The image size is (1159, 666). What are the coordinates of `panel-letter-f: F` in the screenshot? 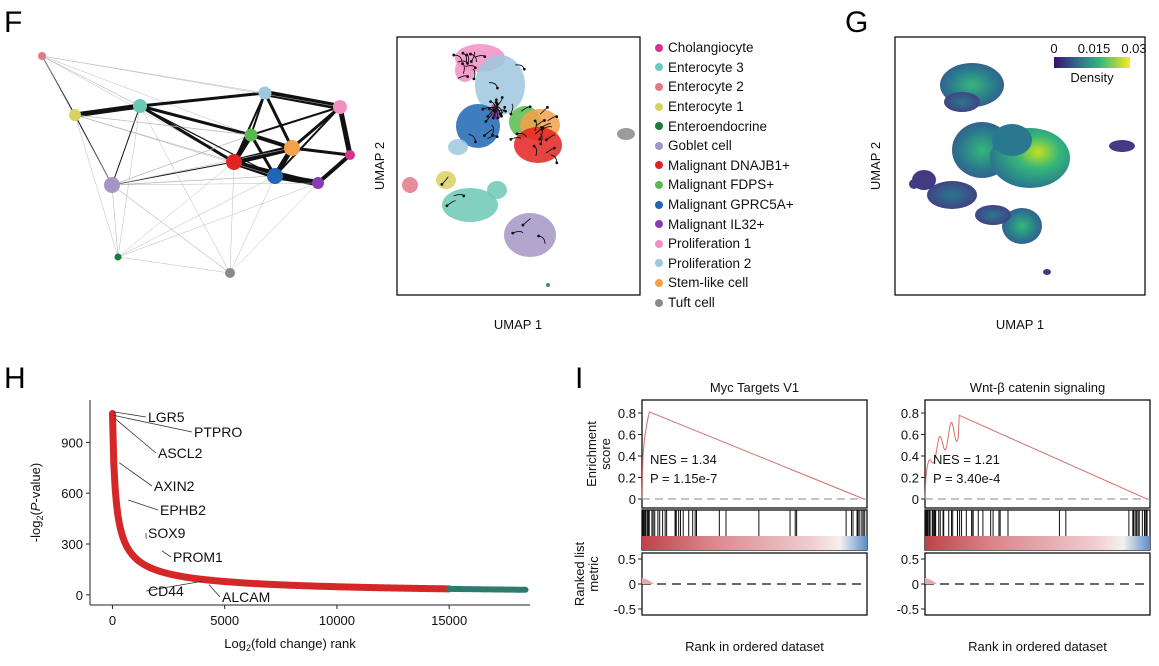 It's located at (13, 22).